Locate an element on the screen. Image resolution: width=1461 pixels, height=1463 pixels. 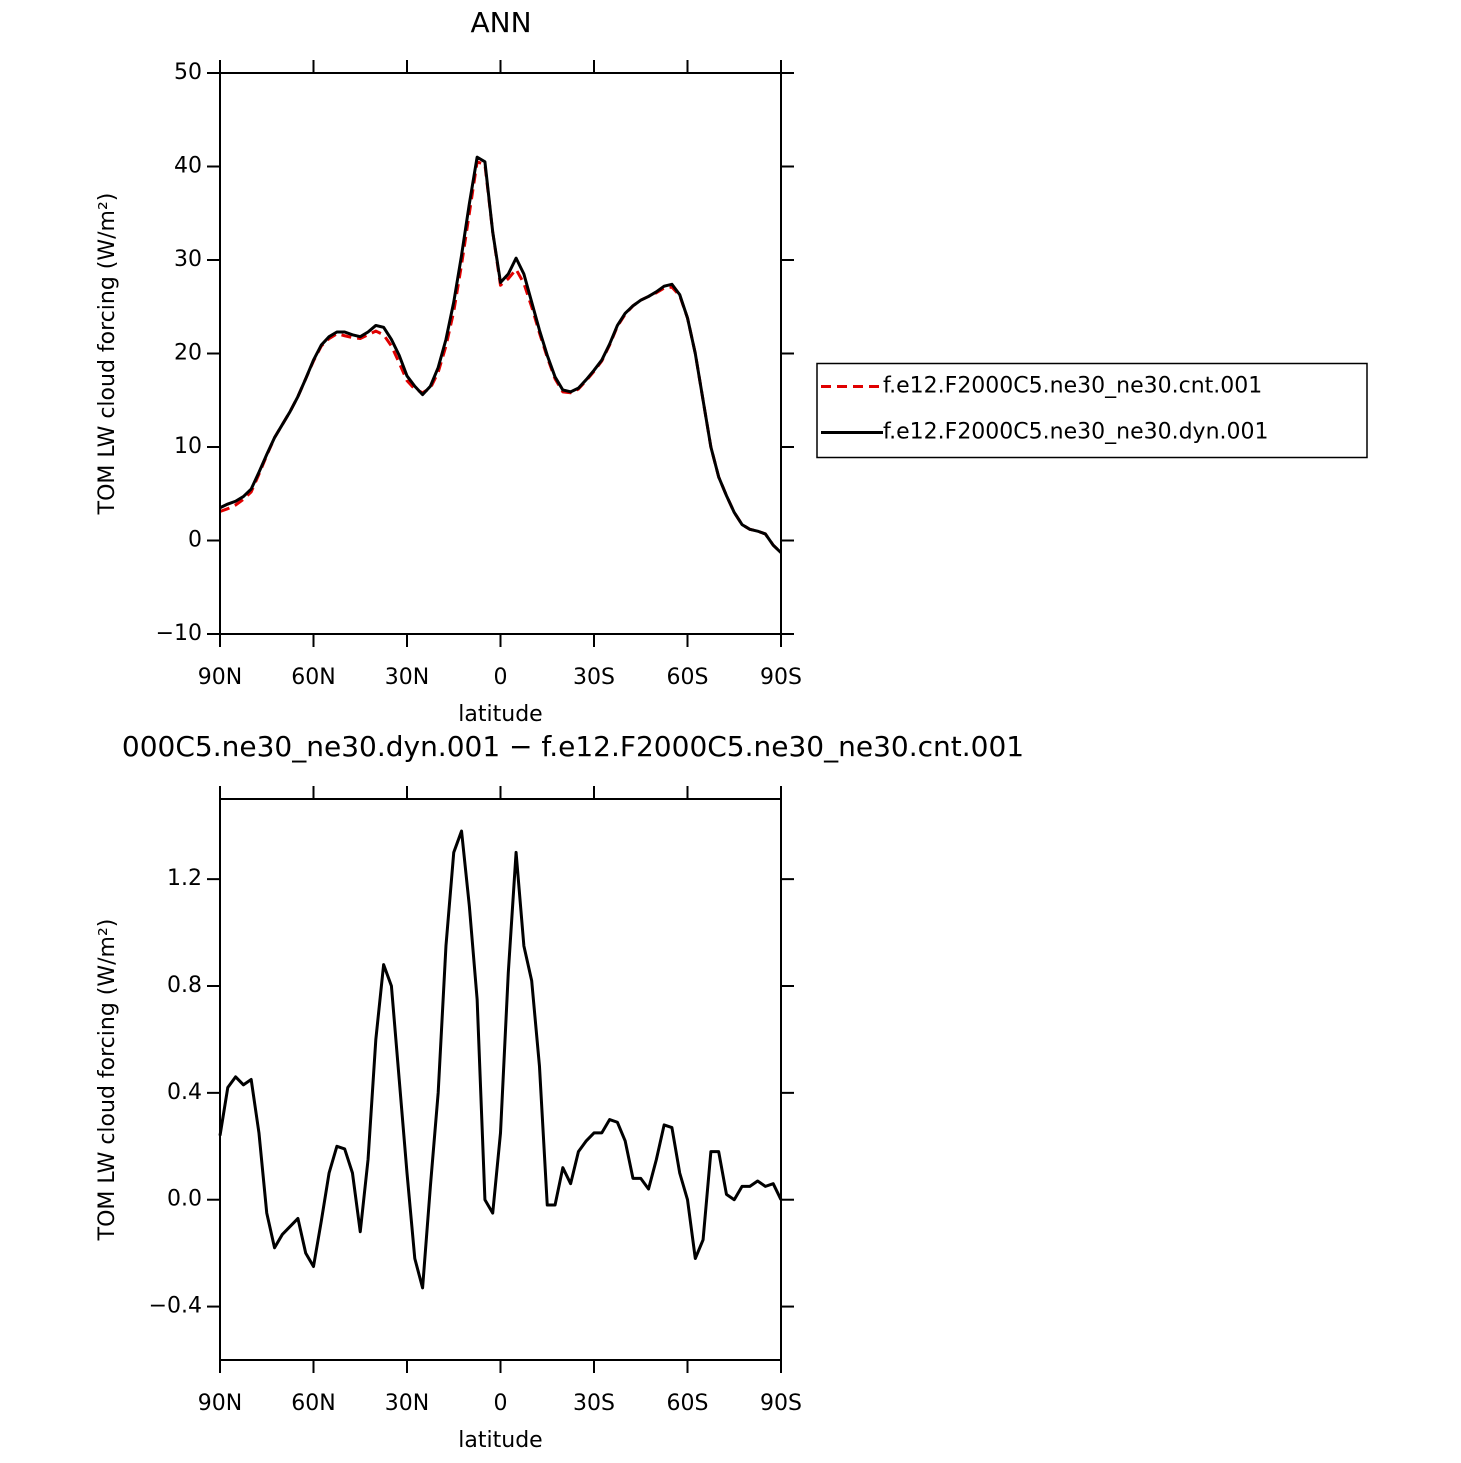
y-tick-label: 20 is located at coordinates (188, 353).